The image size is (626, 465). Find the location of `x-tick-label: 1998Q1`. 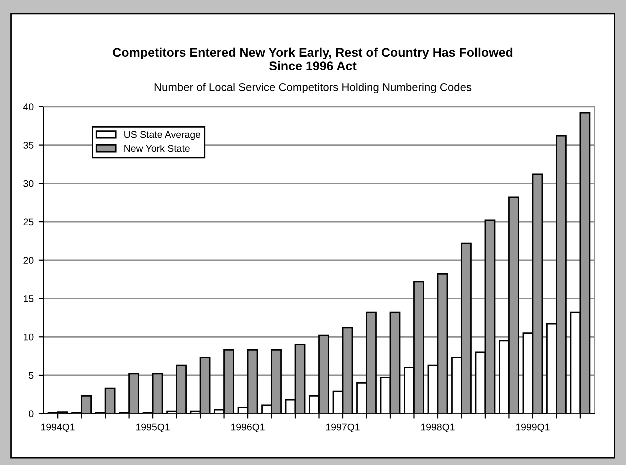

x-tick-label: 1998Q1 is located at coordinates (438, 428).